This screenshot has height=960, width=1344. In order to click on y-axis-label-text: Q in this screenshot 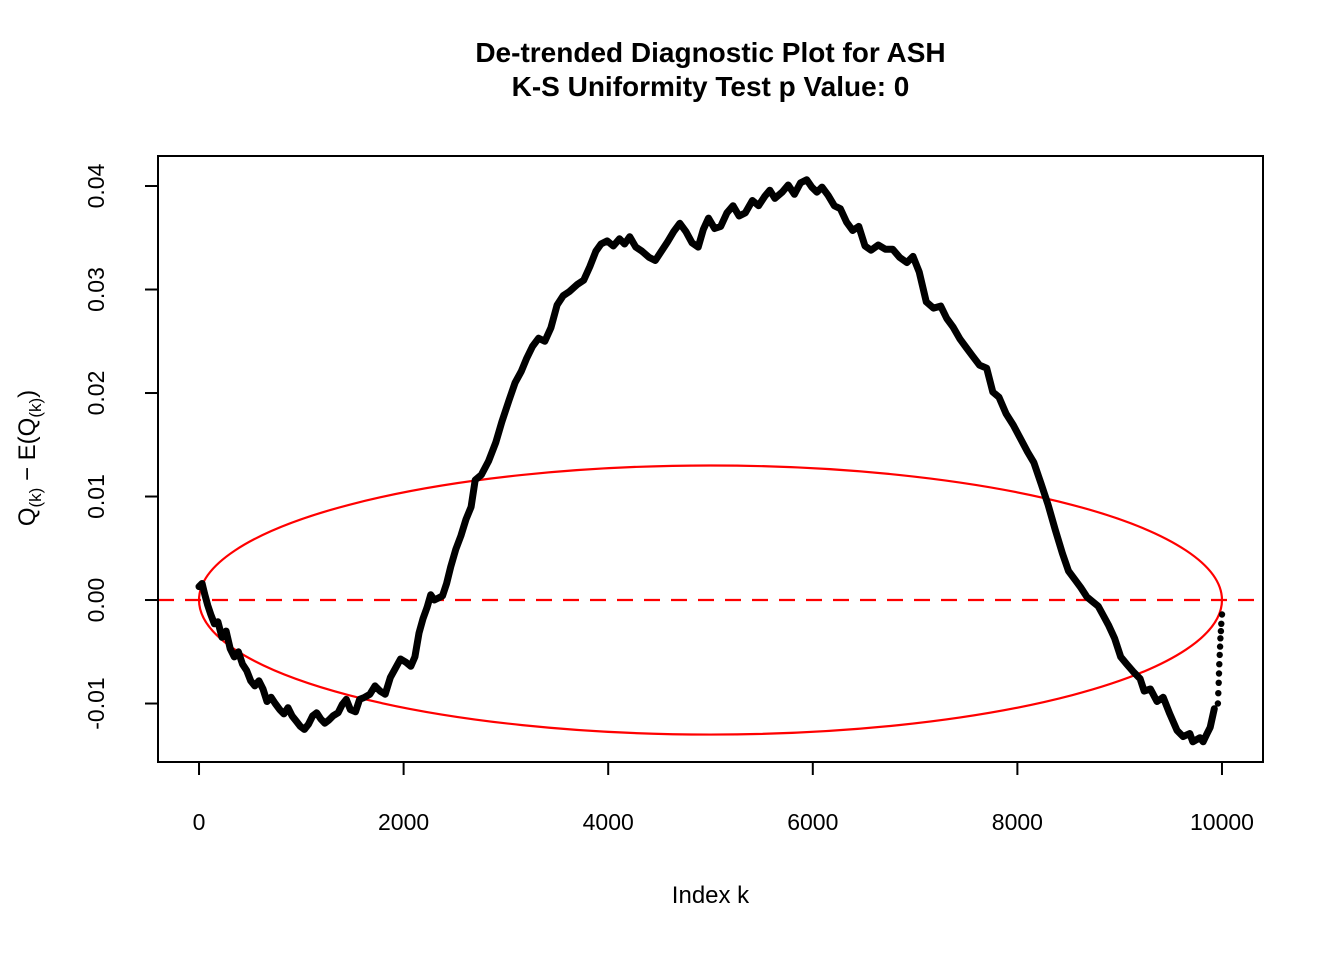, I will do `click(27, 517)`.